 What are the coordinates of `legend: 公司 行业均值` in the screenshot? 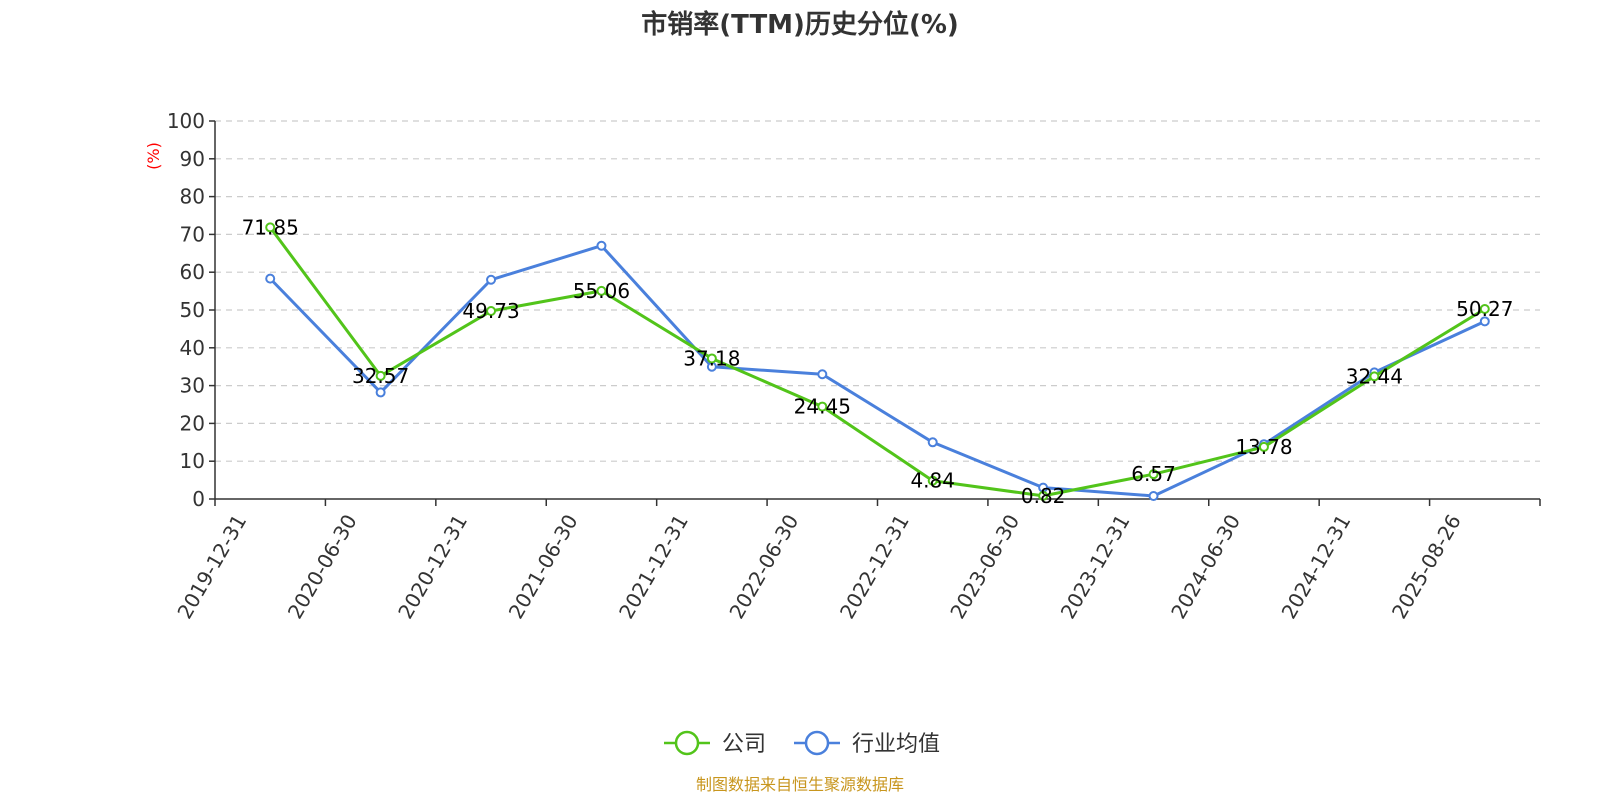 It's located at (802, 743).